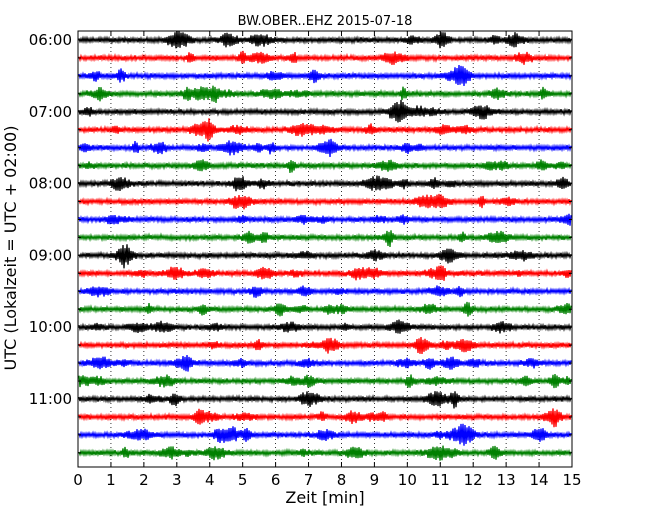 Image resolution: width=650 pixels, height=520 pixels. Describe the element at coordinates (50, 327) in the screenshot. I see `y-tick-label: 10:00` at that location.